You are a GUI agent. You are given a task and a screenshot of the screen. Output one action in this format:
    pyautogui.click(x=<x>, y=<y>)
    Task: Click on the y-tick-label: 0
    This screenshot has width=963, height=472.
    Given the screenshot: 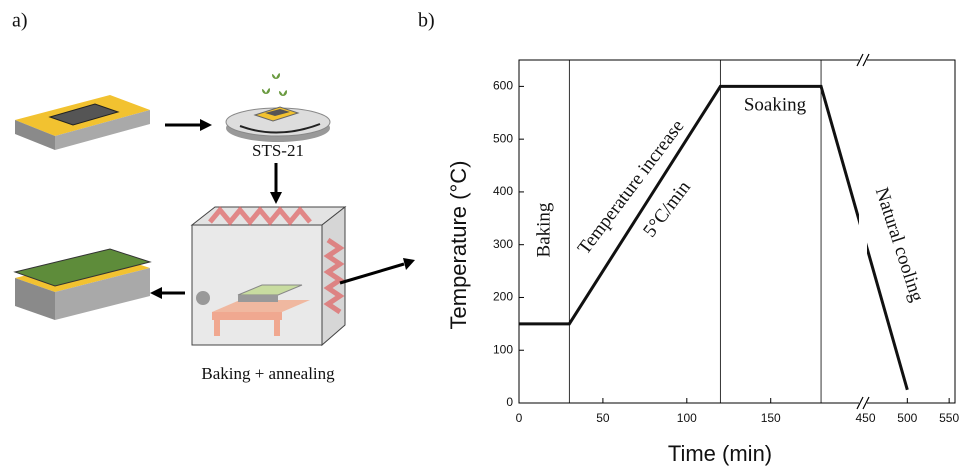 What is the action you would take?
    pyautogui.click(x=509, y=402)
    